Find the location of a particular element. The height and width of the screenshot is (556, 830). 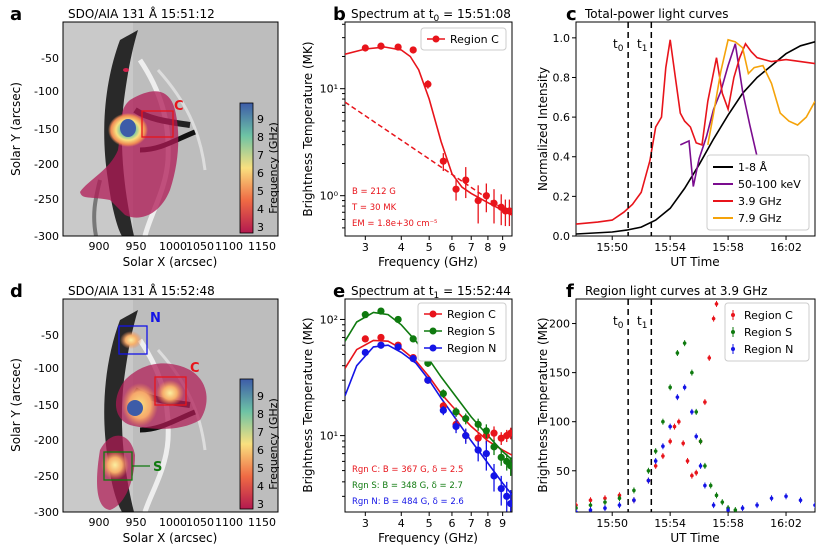

y-tick: 150 is located at coordinates (559, 373).